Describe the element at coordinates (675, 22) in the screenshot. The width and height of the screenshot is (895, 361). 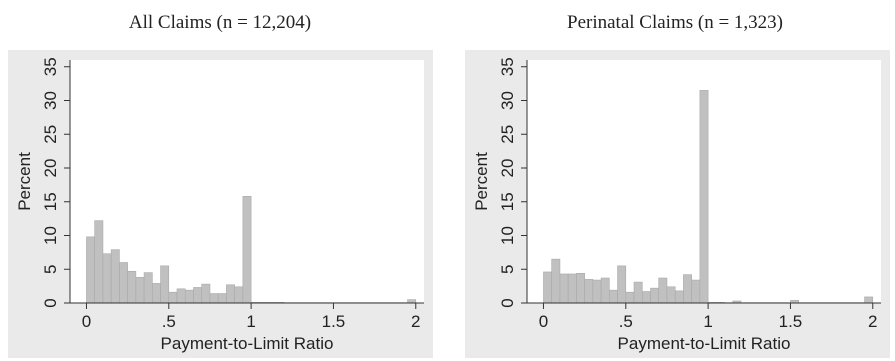
I see `chart-title-perinatal-claims: Perinatal Claims (n = 1,323)` at that location.